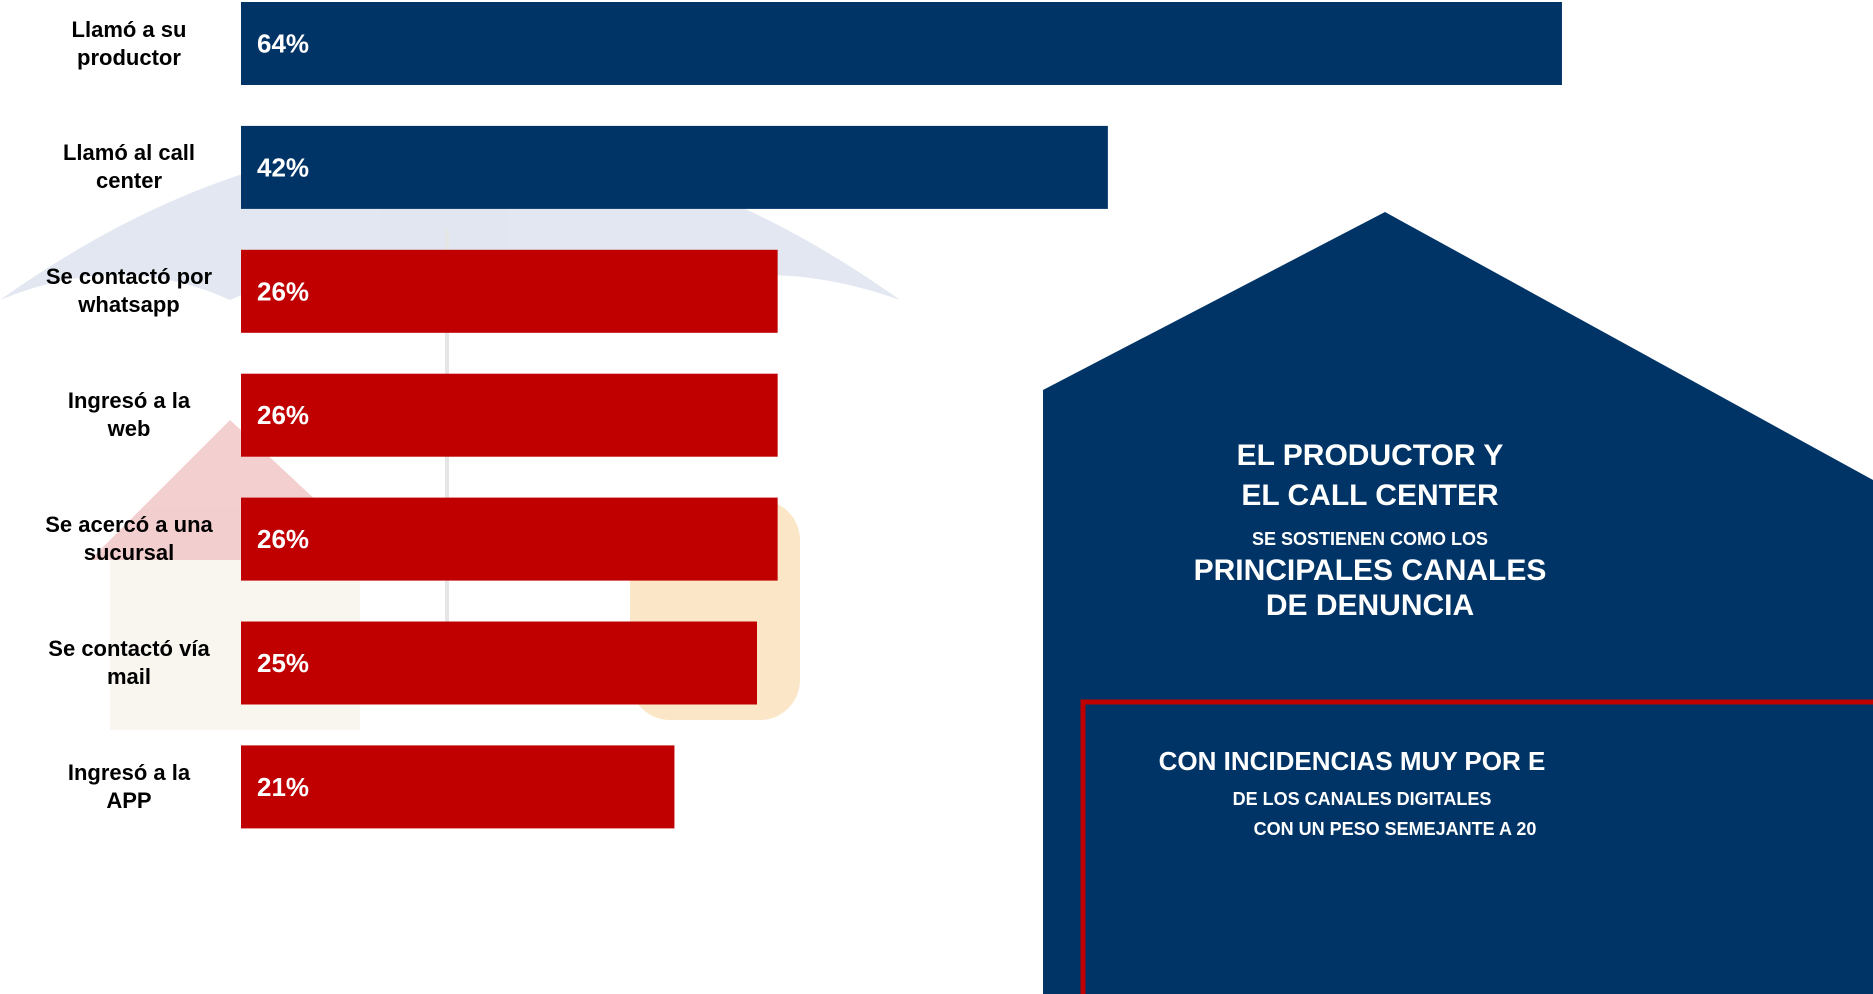 The width and height of the screenshot is (1873, 994). I want to click on category-label: Se acercó a una sucursal, so click(109, 539).